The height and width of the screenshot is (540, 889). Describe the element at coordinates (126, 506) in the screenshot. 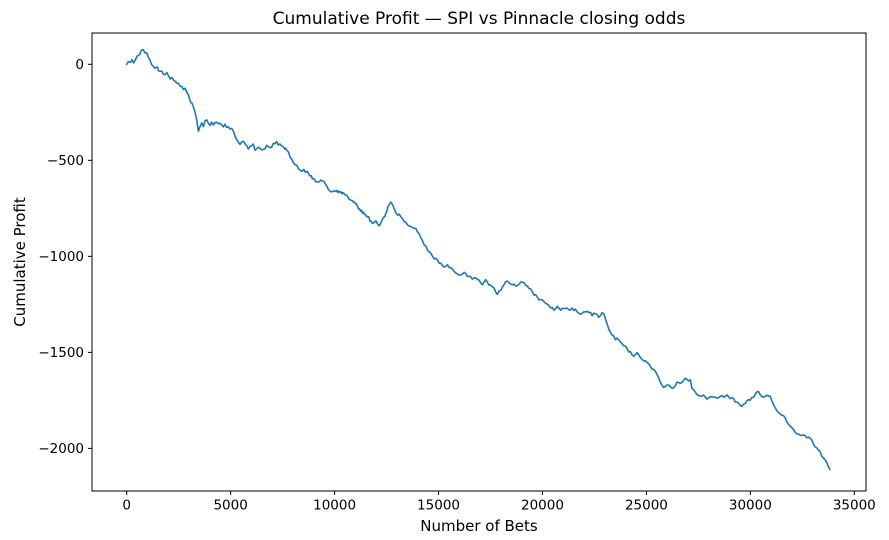

I see `x-tick-label: 0` at that location.